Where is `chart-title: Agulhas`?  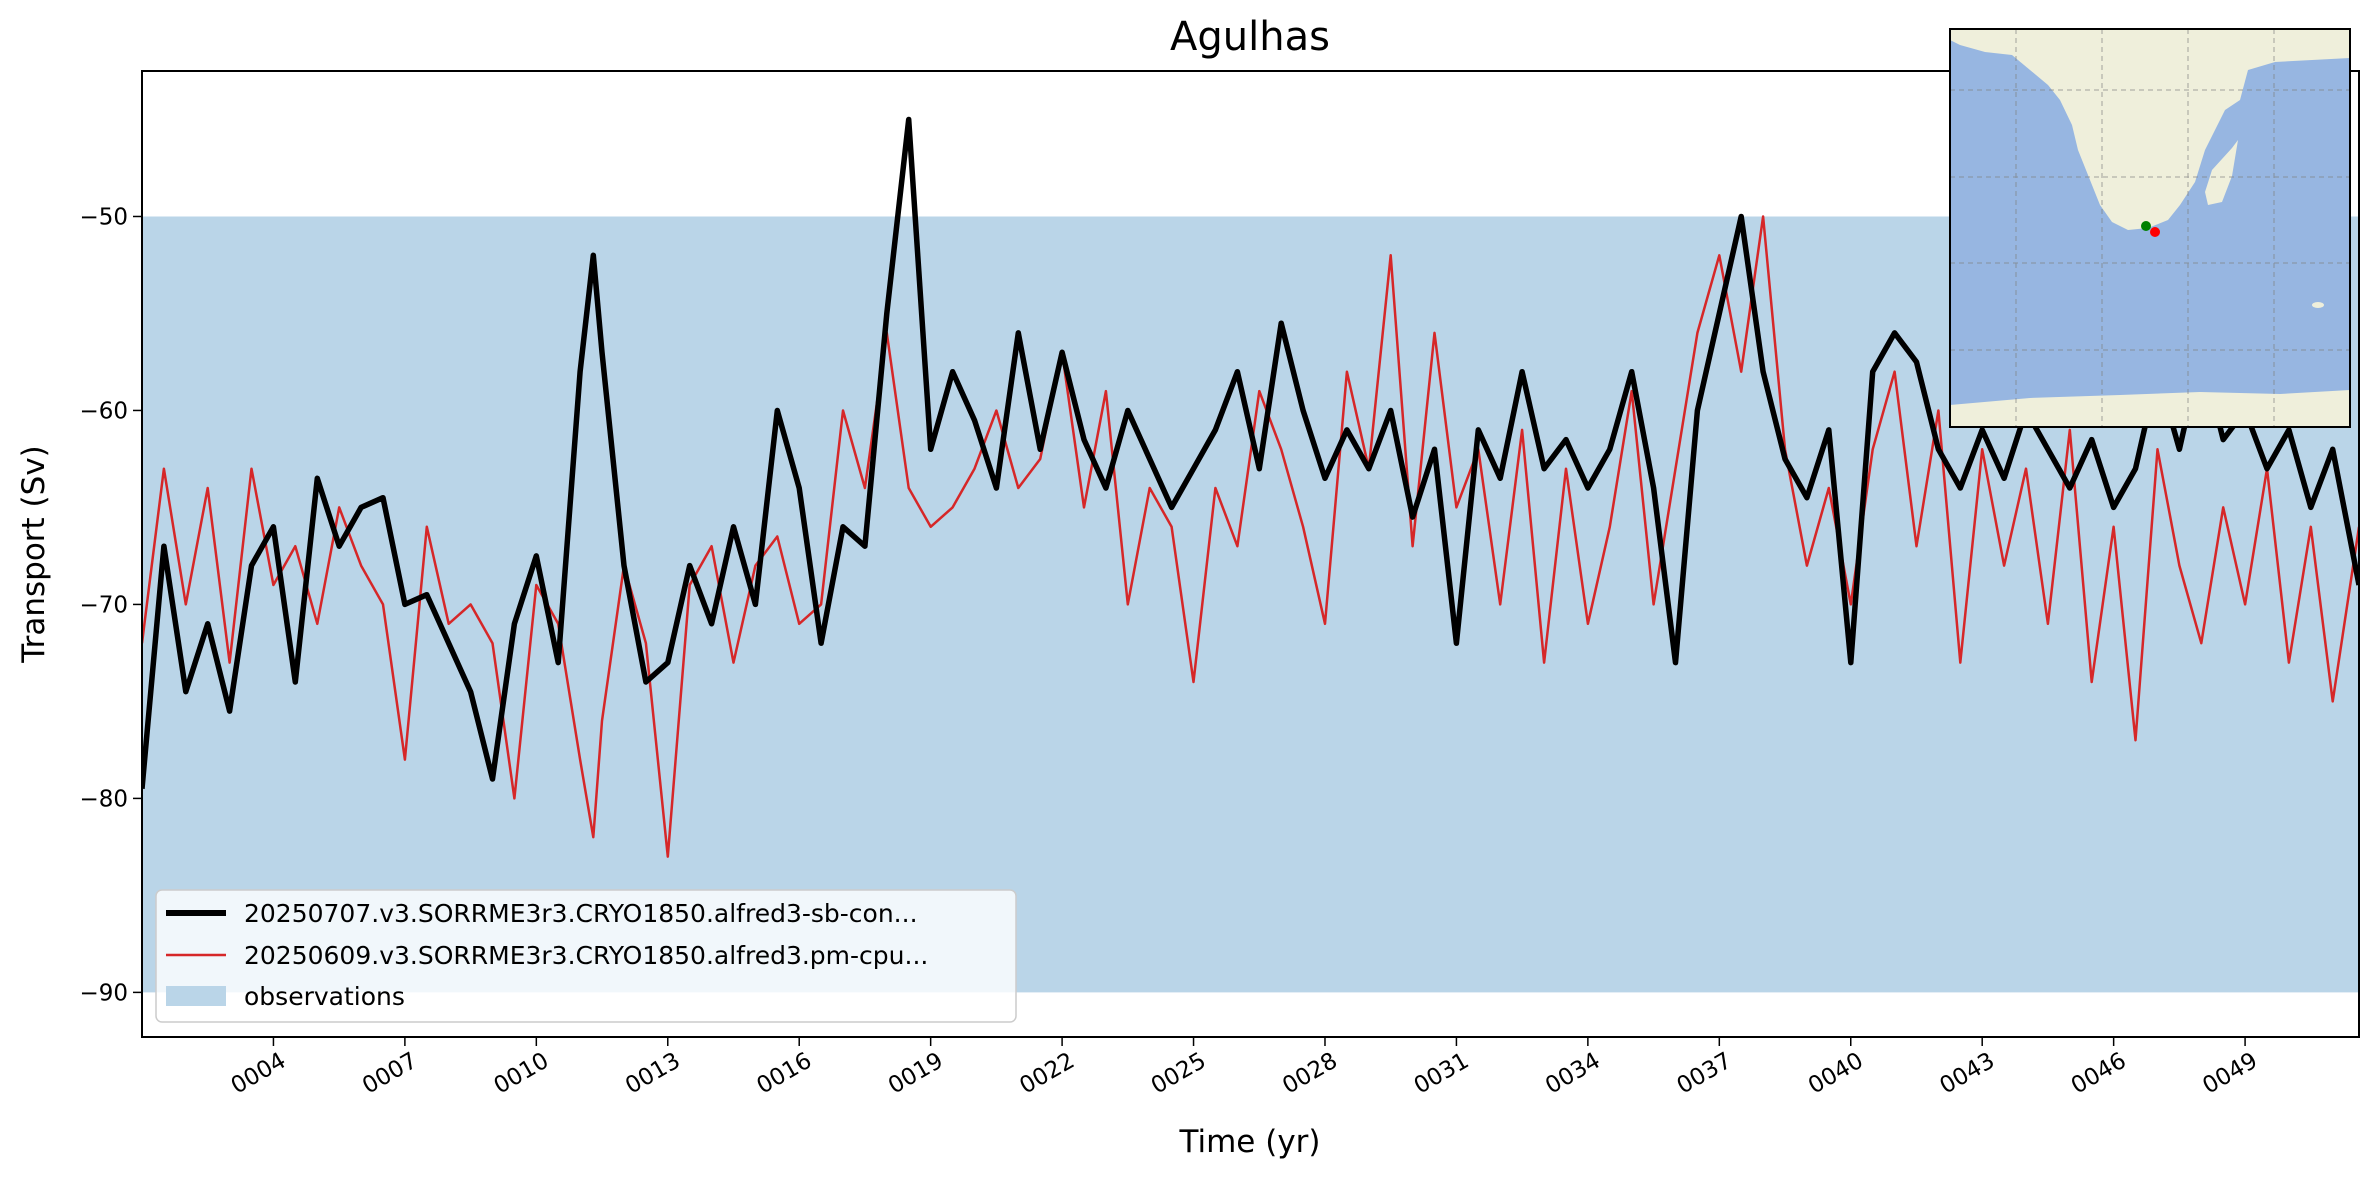
chart-title: Agulhas is located at coordinates (1250, 37).